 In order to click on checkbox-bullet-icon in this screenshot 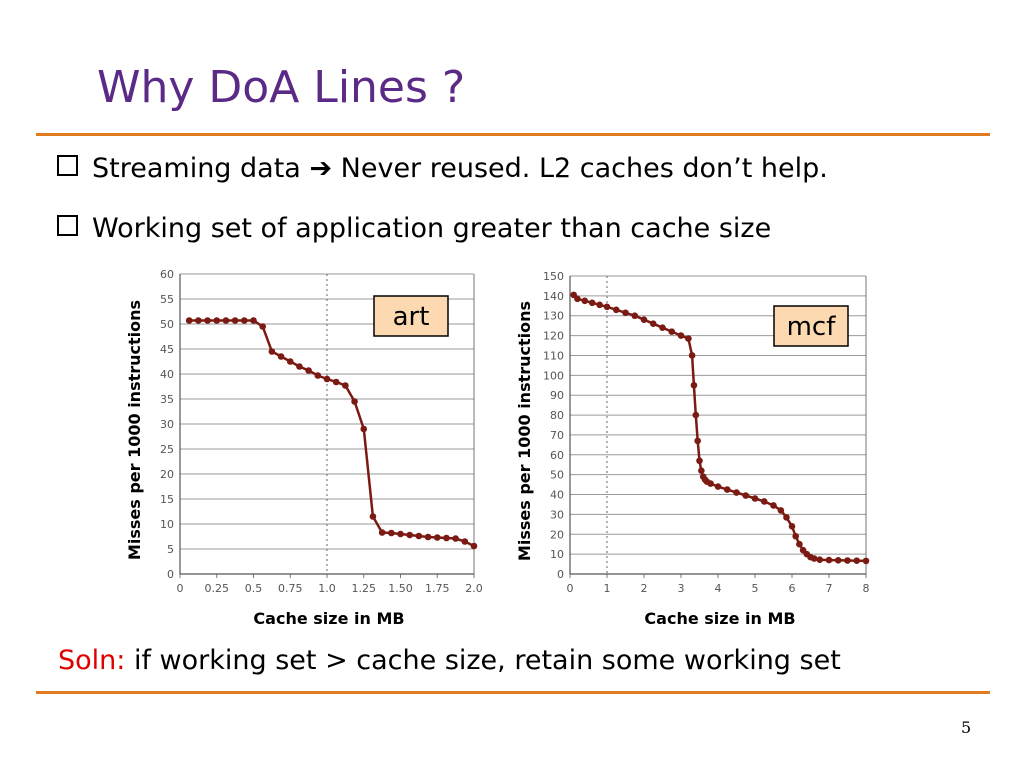, I will do `click(67, 165)`.